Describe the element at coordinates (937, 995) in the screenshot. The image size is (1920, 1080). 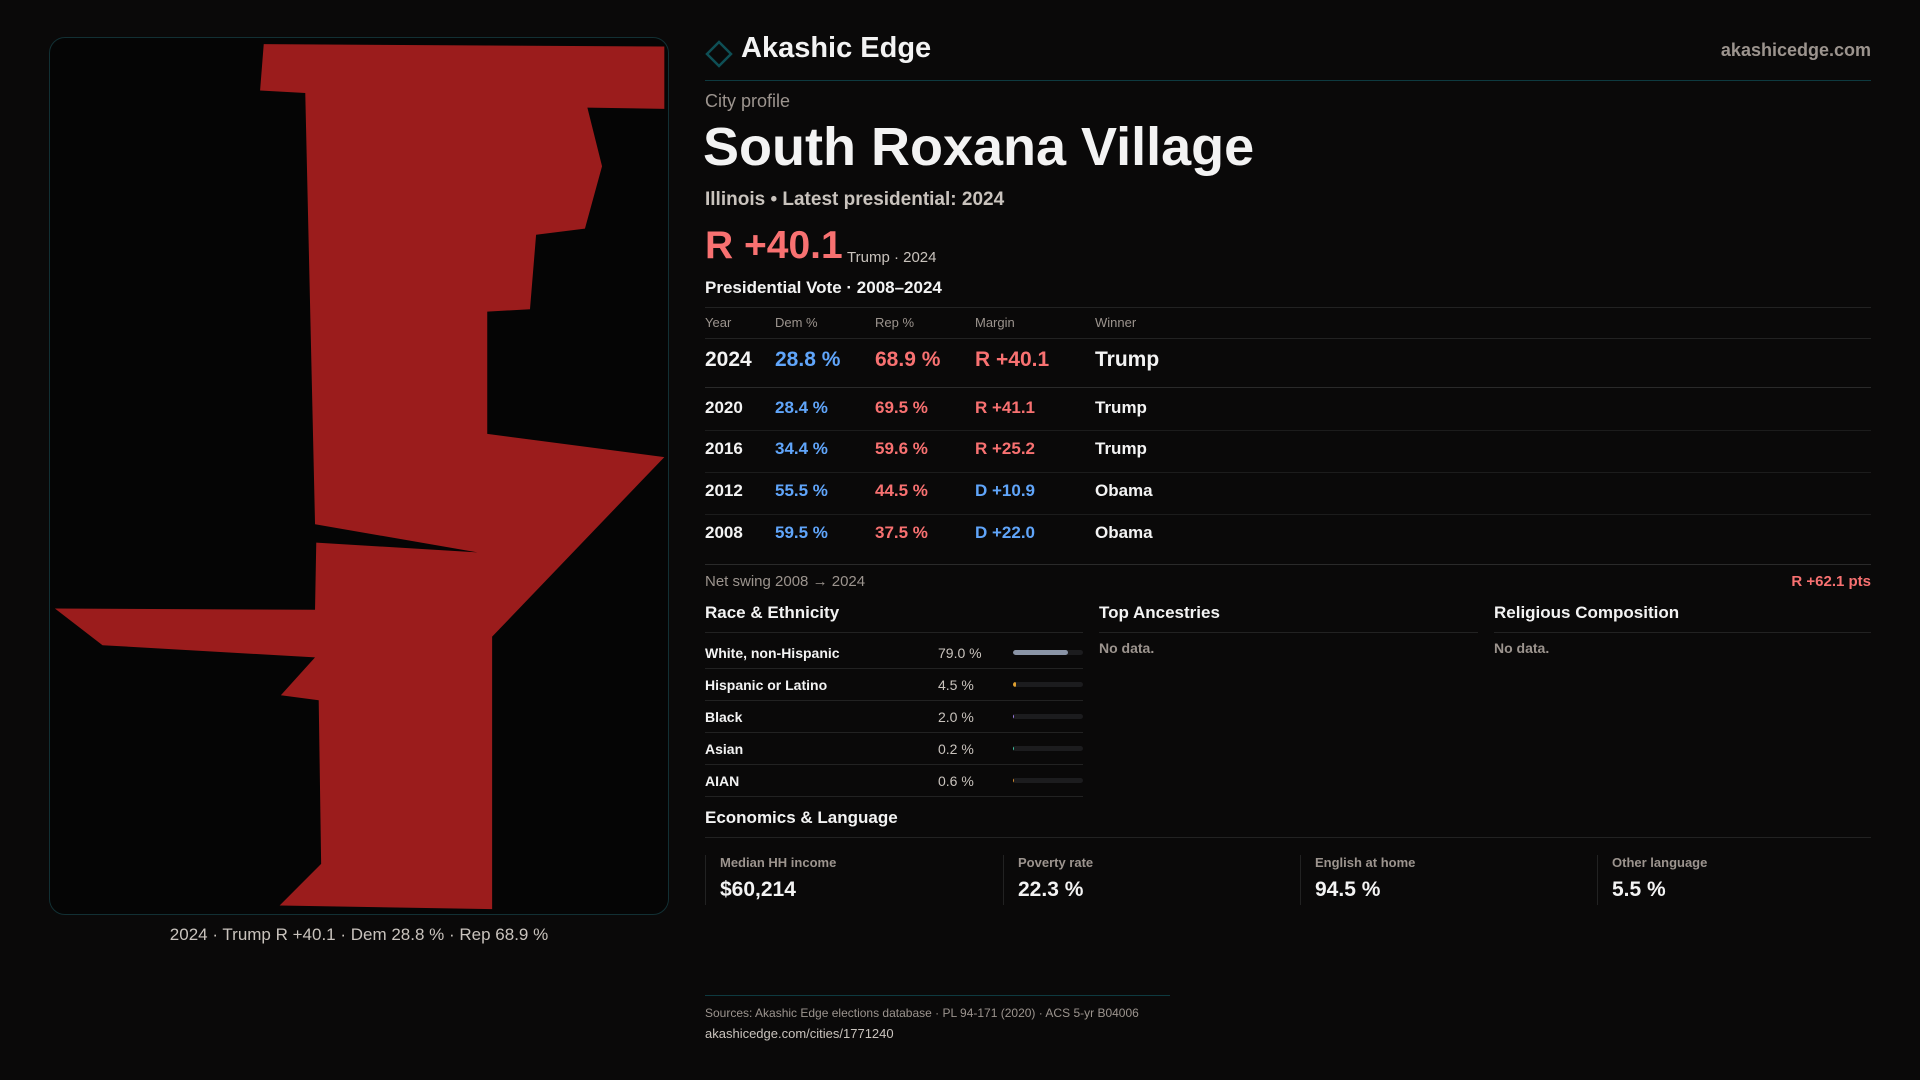
I see `footer-divider` at that location.